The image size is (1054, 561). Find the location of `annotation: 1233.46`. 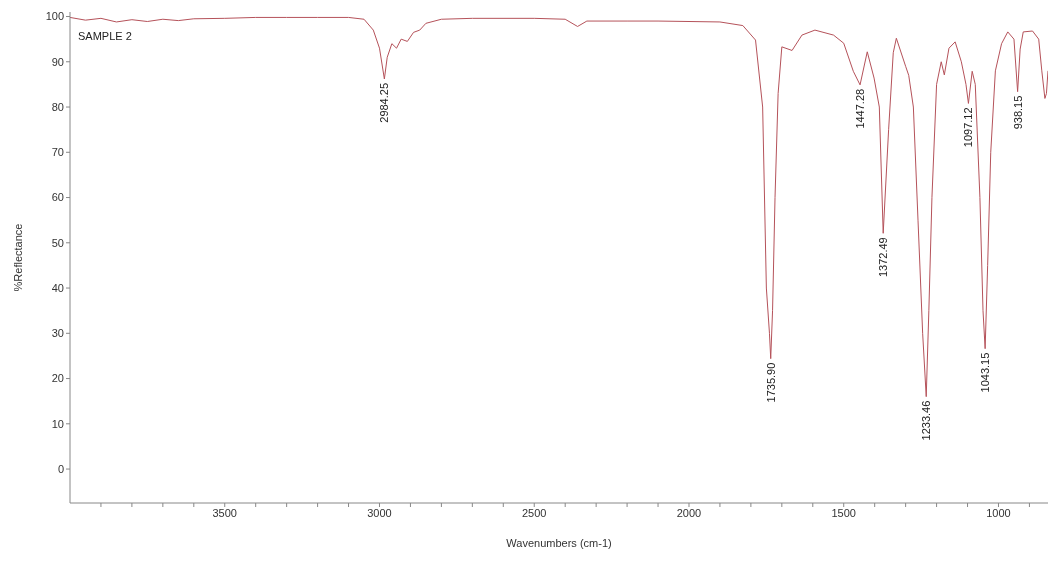

annotation: 1233.46 is located at coordinates (926, 420).